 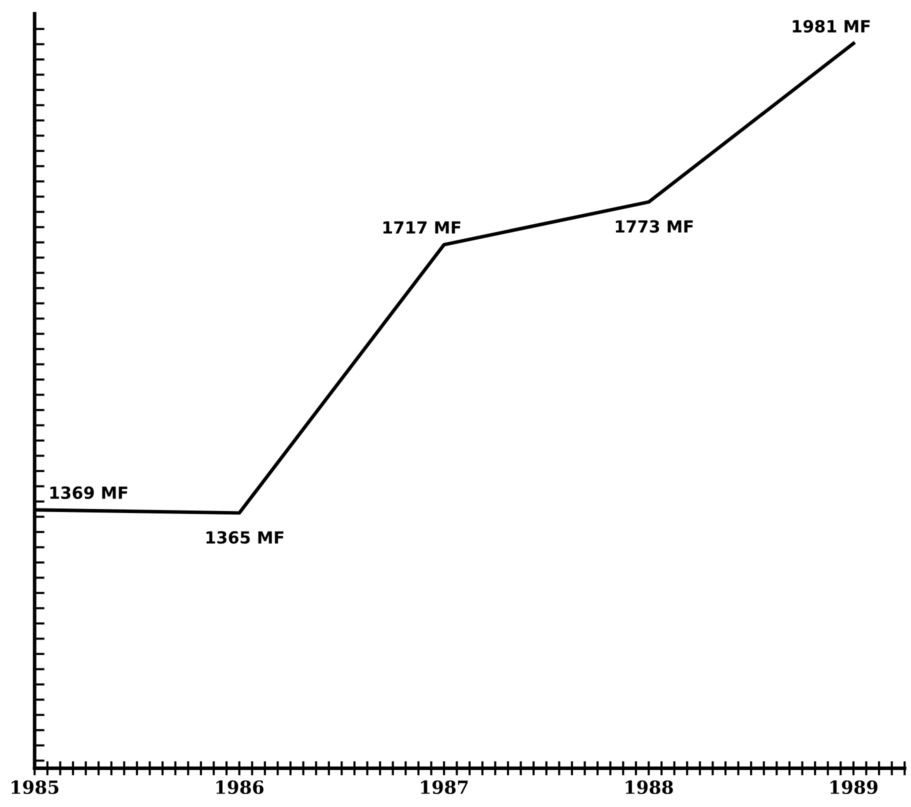 I want to click on data-label: 1365 MF, so click(x=245, y=537).